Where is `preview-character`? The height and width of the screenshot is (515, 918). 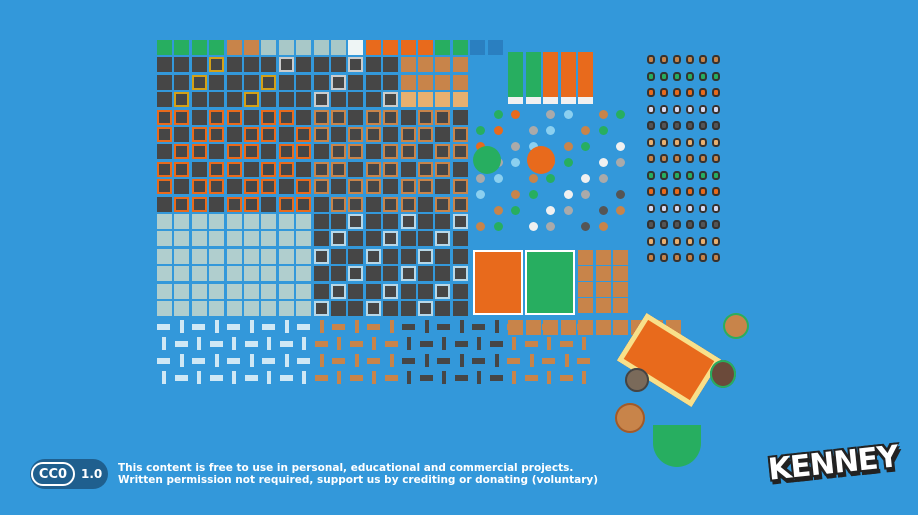 preview-character is located at coordinates (637, 380).